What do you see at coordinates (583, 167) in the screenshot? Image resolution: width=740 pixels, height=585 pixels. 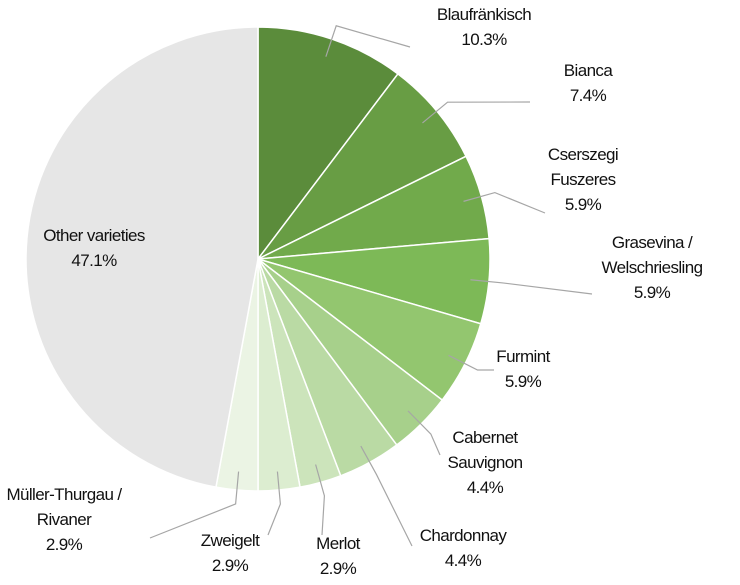 I see `category-label: Cserszegi Fuszeres` at bounding box center [583, 167].